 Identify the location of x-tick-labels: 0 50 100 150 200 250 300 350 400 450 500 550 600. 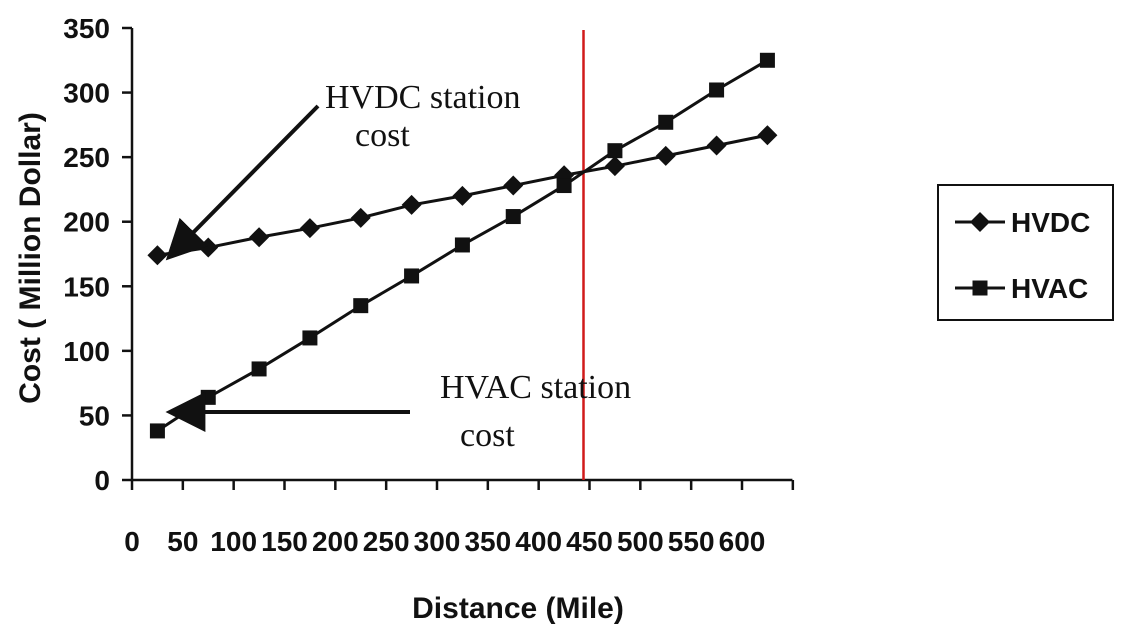
(444, 541).